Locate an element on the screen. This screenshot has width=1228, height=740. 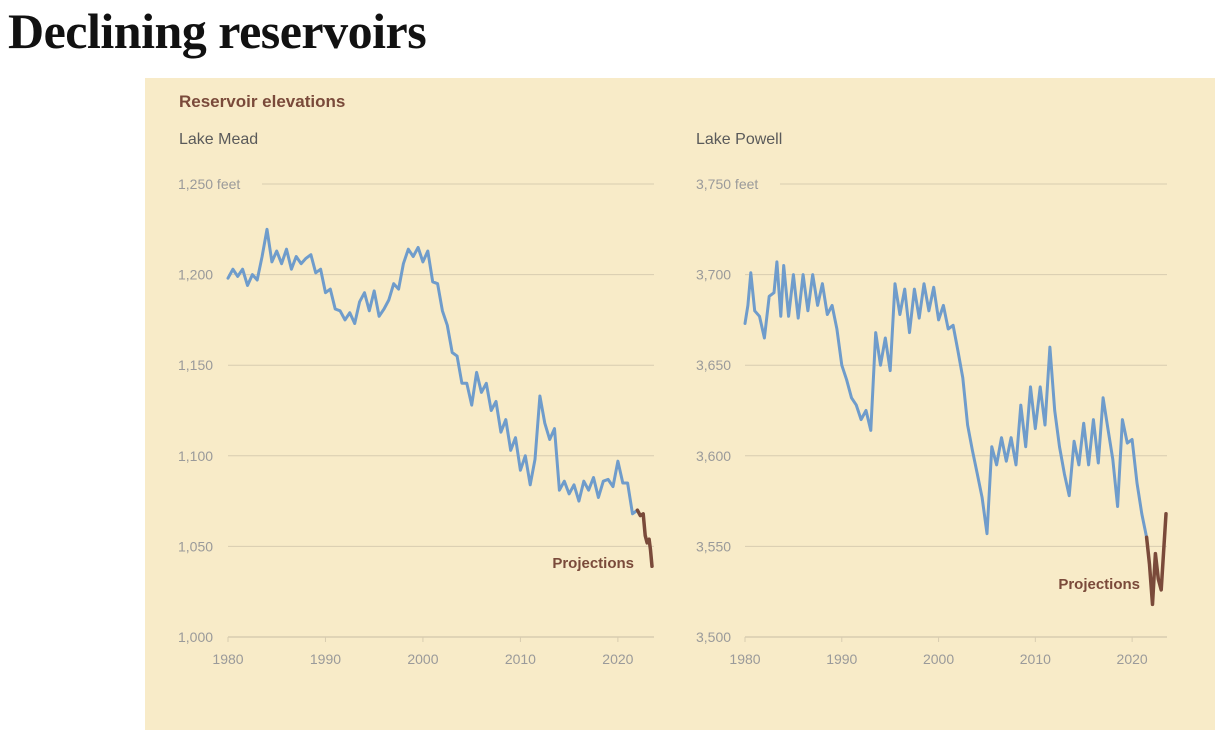
mead-y-tick-label: 1,000 is located at coordinates (195, 637).